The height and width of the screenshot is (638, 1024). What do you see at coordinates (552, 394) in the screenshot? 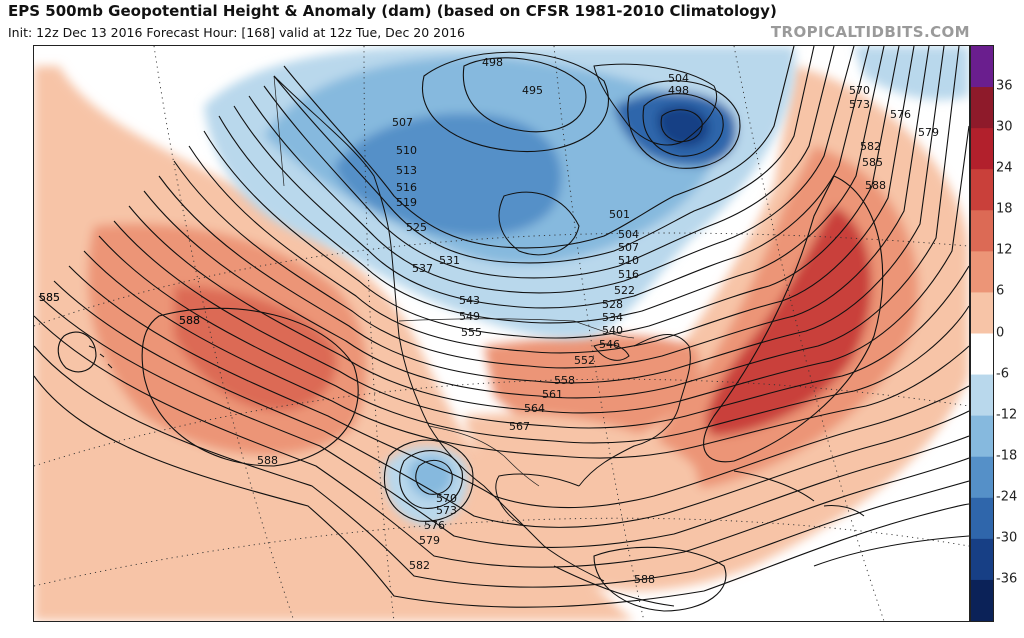
I see `contour-label: 561` at bounding box center [552, 394].